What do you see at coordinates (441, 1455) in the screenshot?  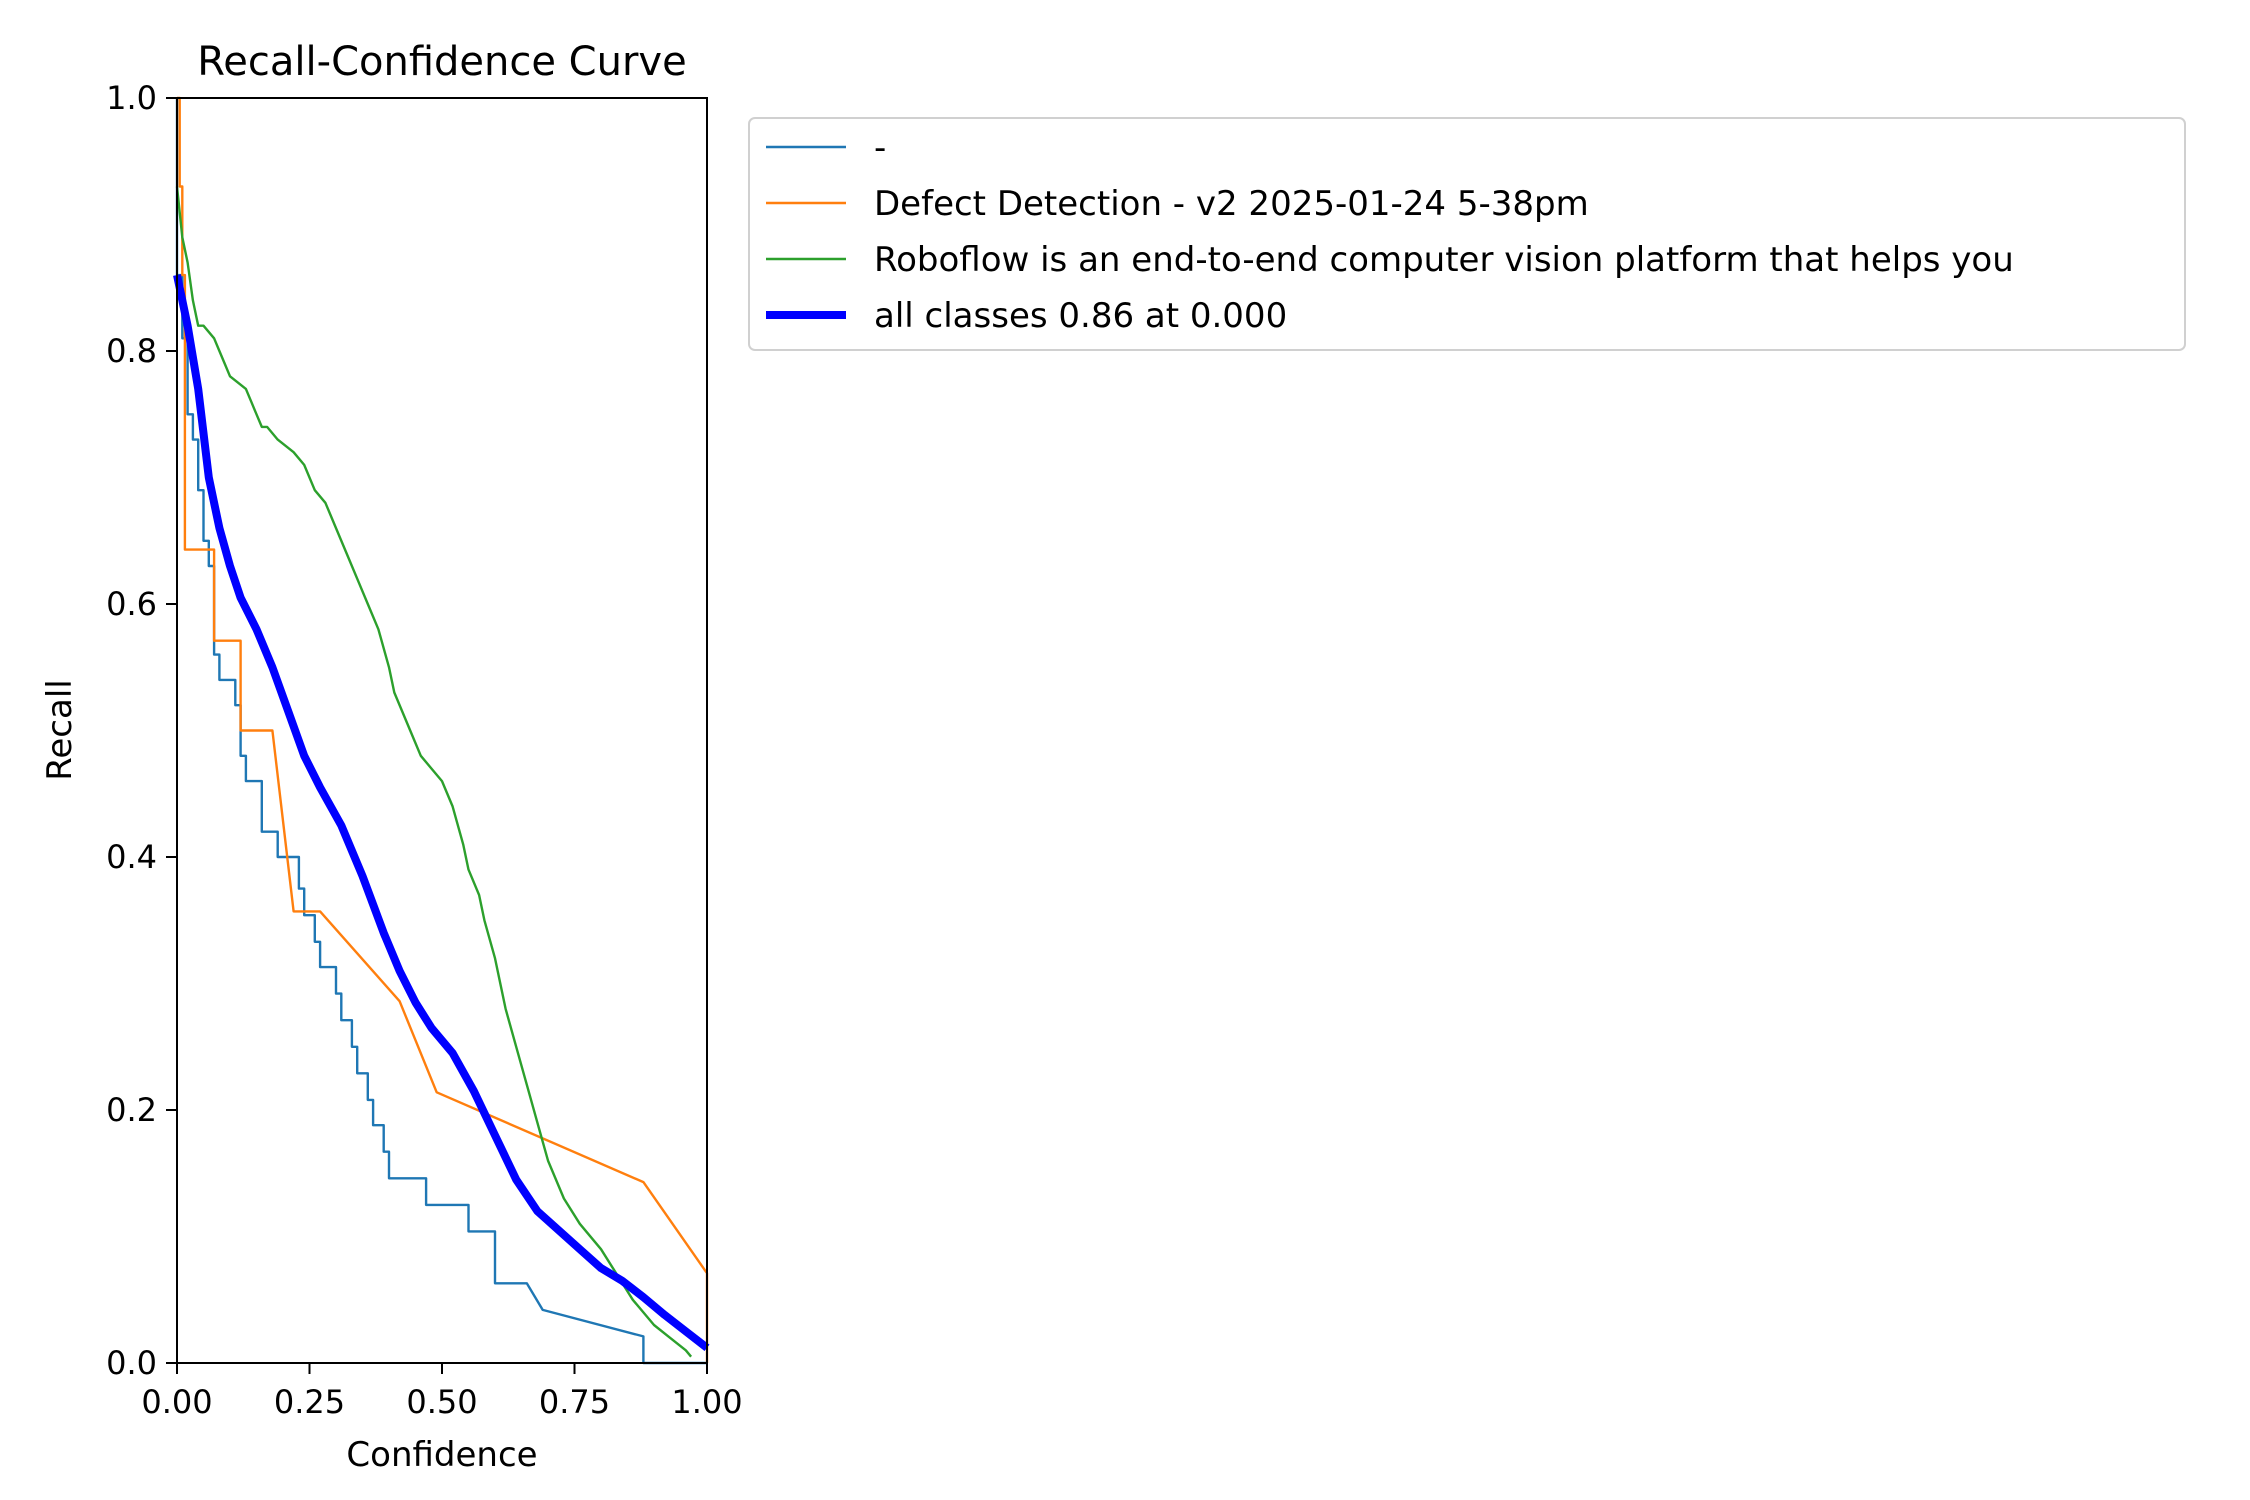 I see `x-axis-label: Confidence` at bounding box center [441, 1455].